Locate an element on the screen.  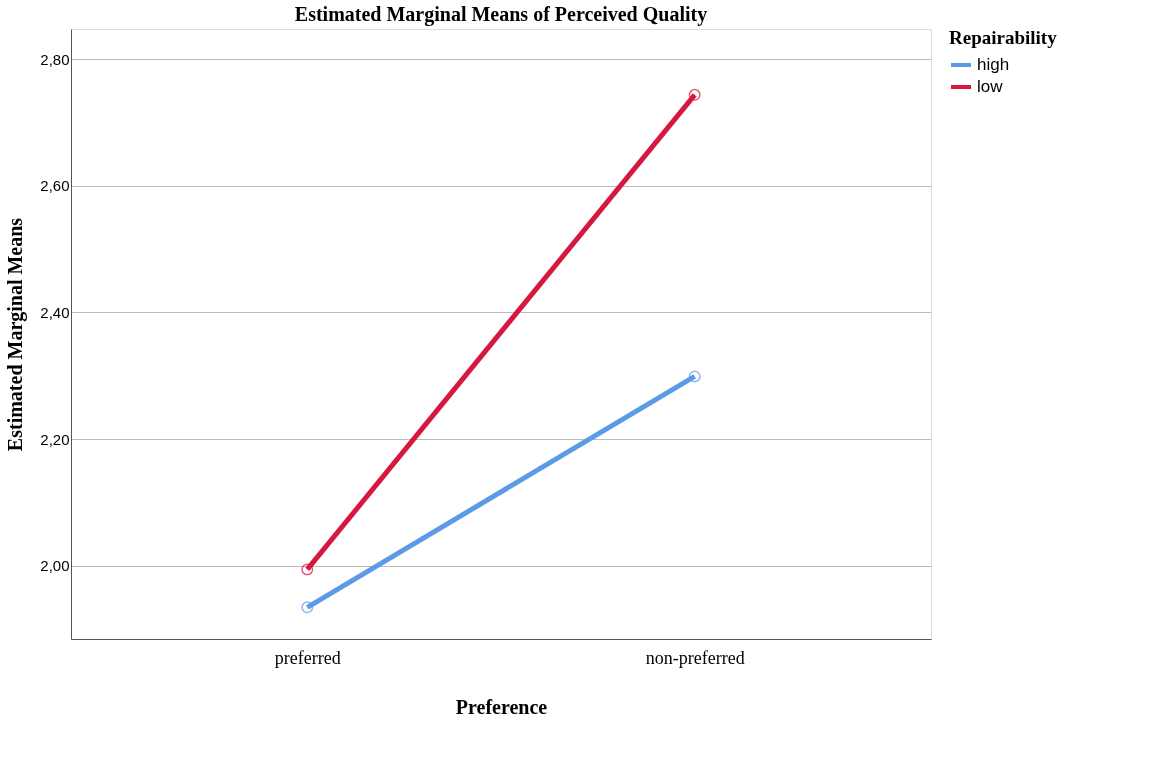
y-tick-label: 2,60 is located at coordinates (55, 186).